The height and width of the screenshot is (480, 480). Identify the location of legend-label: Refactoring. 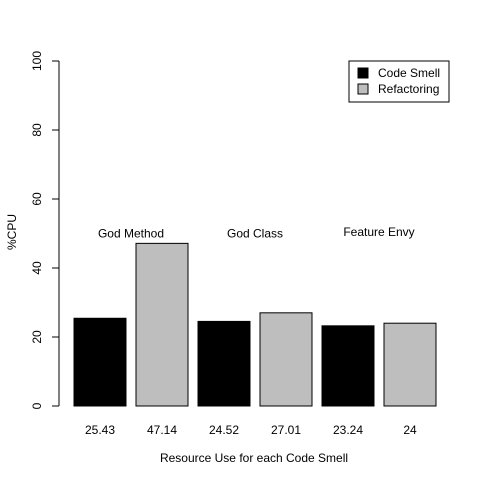
(408, 89).